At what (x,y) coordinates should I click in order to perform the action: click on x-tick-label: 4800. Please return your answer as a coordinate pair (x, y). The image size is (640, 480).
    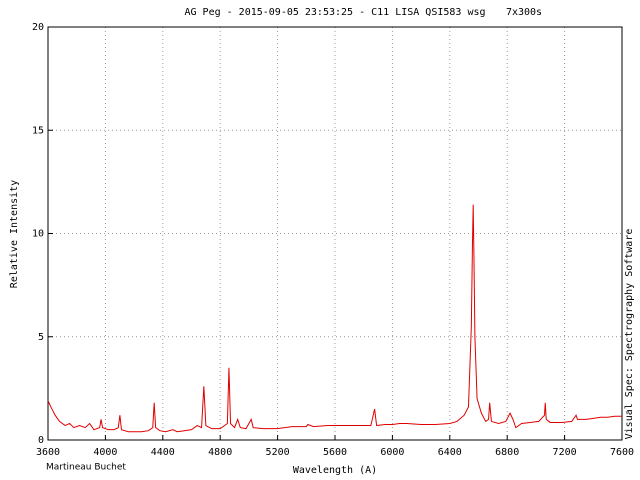
    Looking at the image, I should click on (220, 452).